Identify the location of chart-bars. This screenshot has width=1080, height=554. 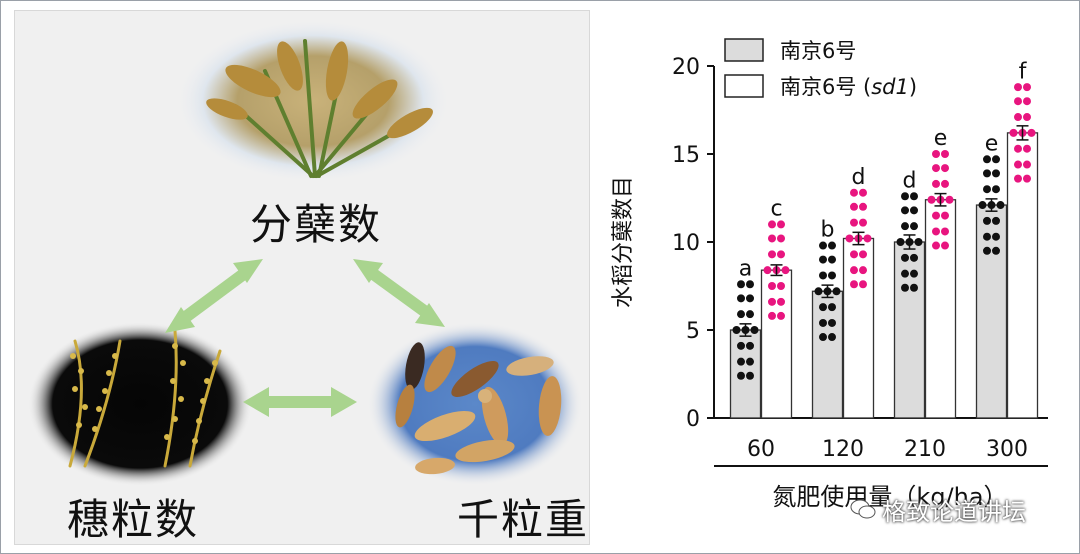
(884, 275).